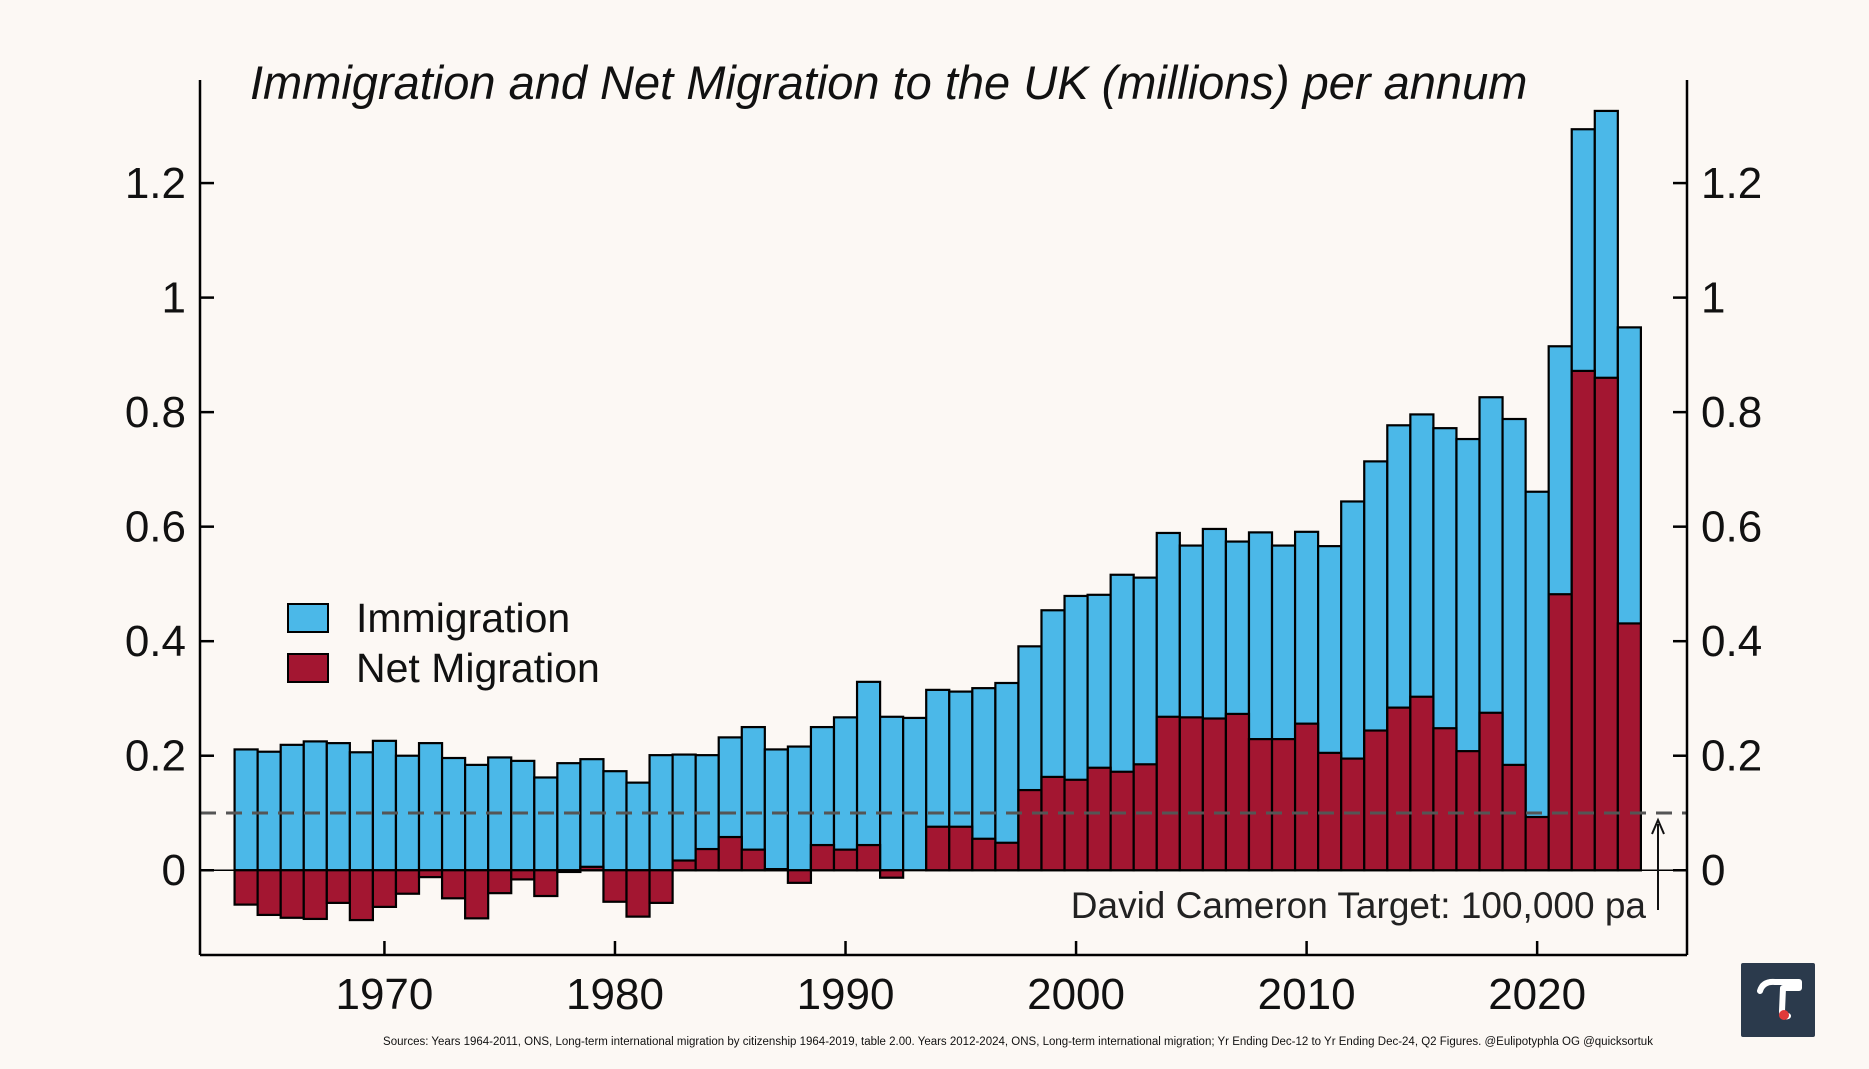  What do you see at coordinates (776, 810) in the screenshot?
I see `bar-immigration-1987` at bounding box center [776, 810].